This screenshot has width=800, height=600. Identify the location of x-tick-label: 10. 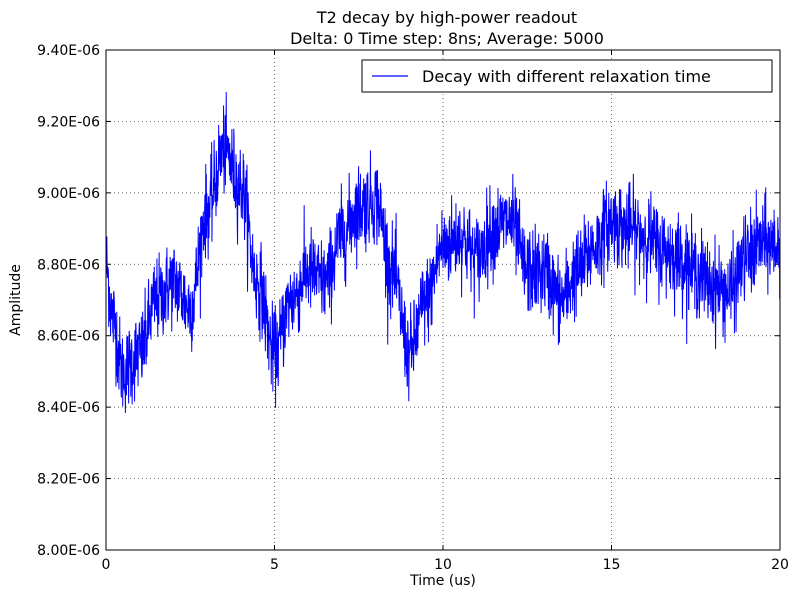
(443, 565).